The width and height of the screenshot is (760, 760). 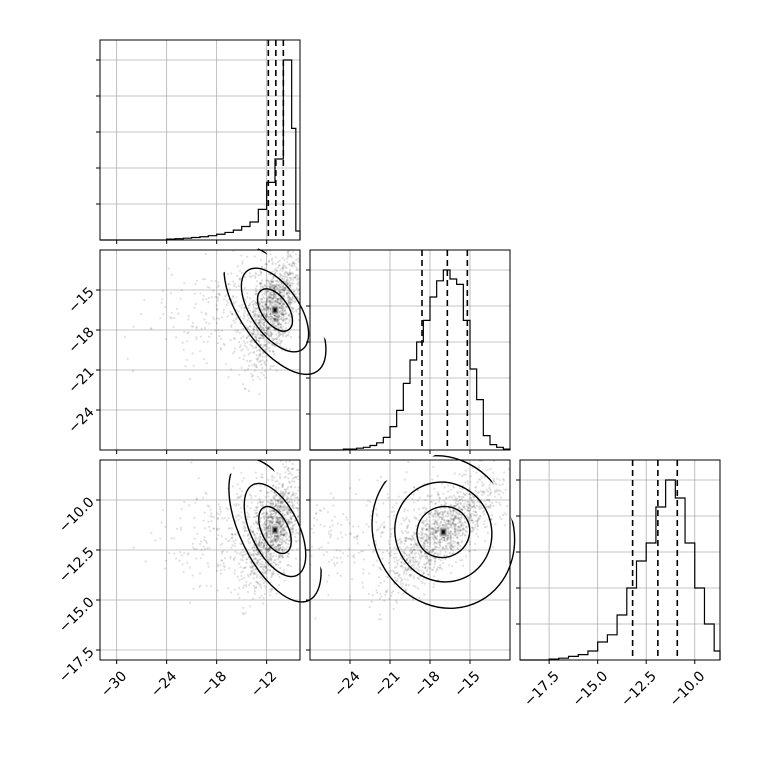 What do you see at coordinates (443, 532) in the screenshot?
I see `density-core` at bounding box center [443, 532].